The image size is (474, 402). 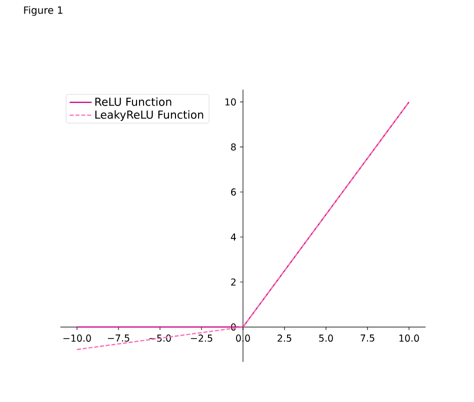 What do you see at coordinates (285, 338) in the screenshot?
I see `x-tick-label: 2.5` at bounding box center [285, 338].